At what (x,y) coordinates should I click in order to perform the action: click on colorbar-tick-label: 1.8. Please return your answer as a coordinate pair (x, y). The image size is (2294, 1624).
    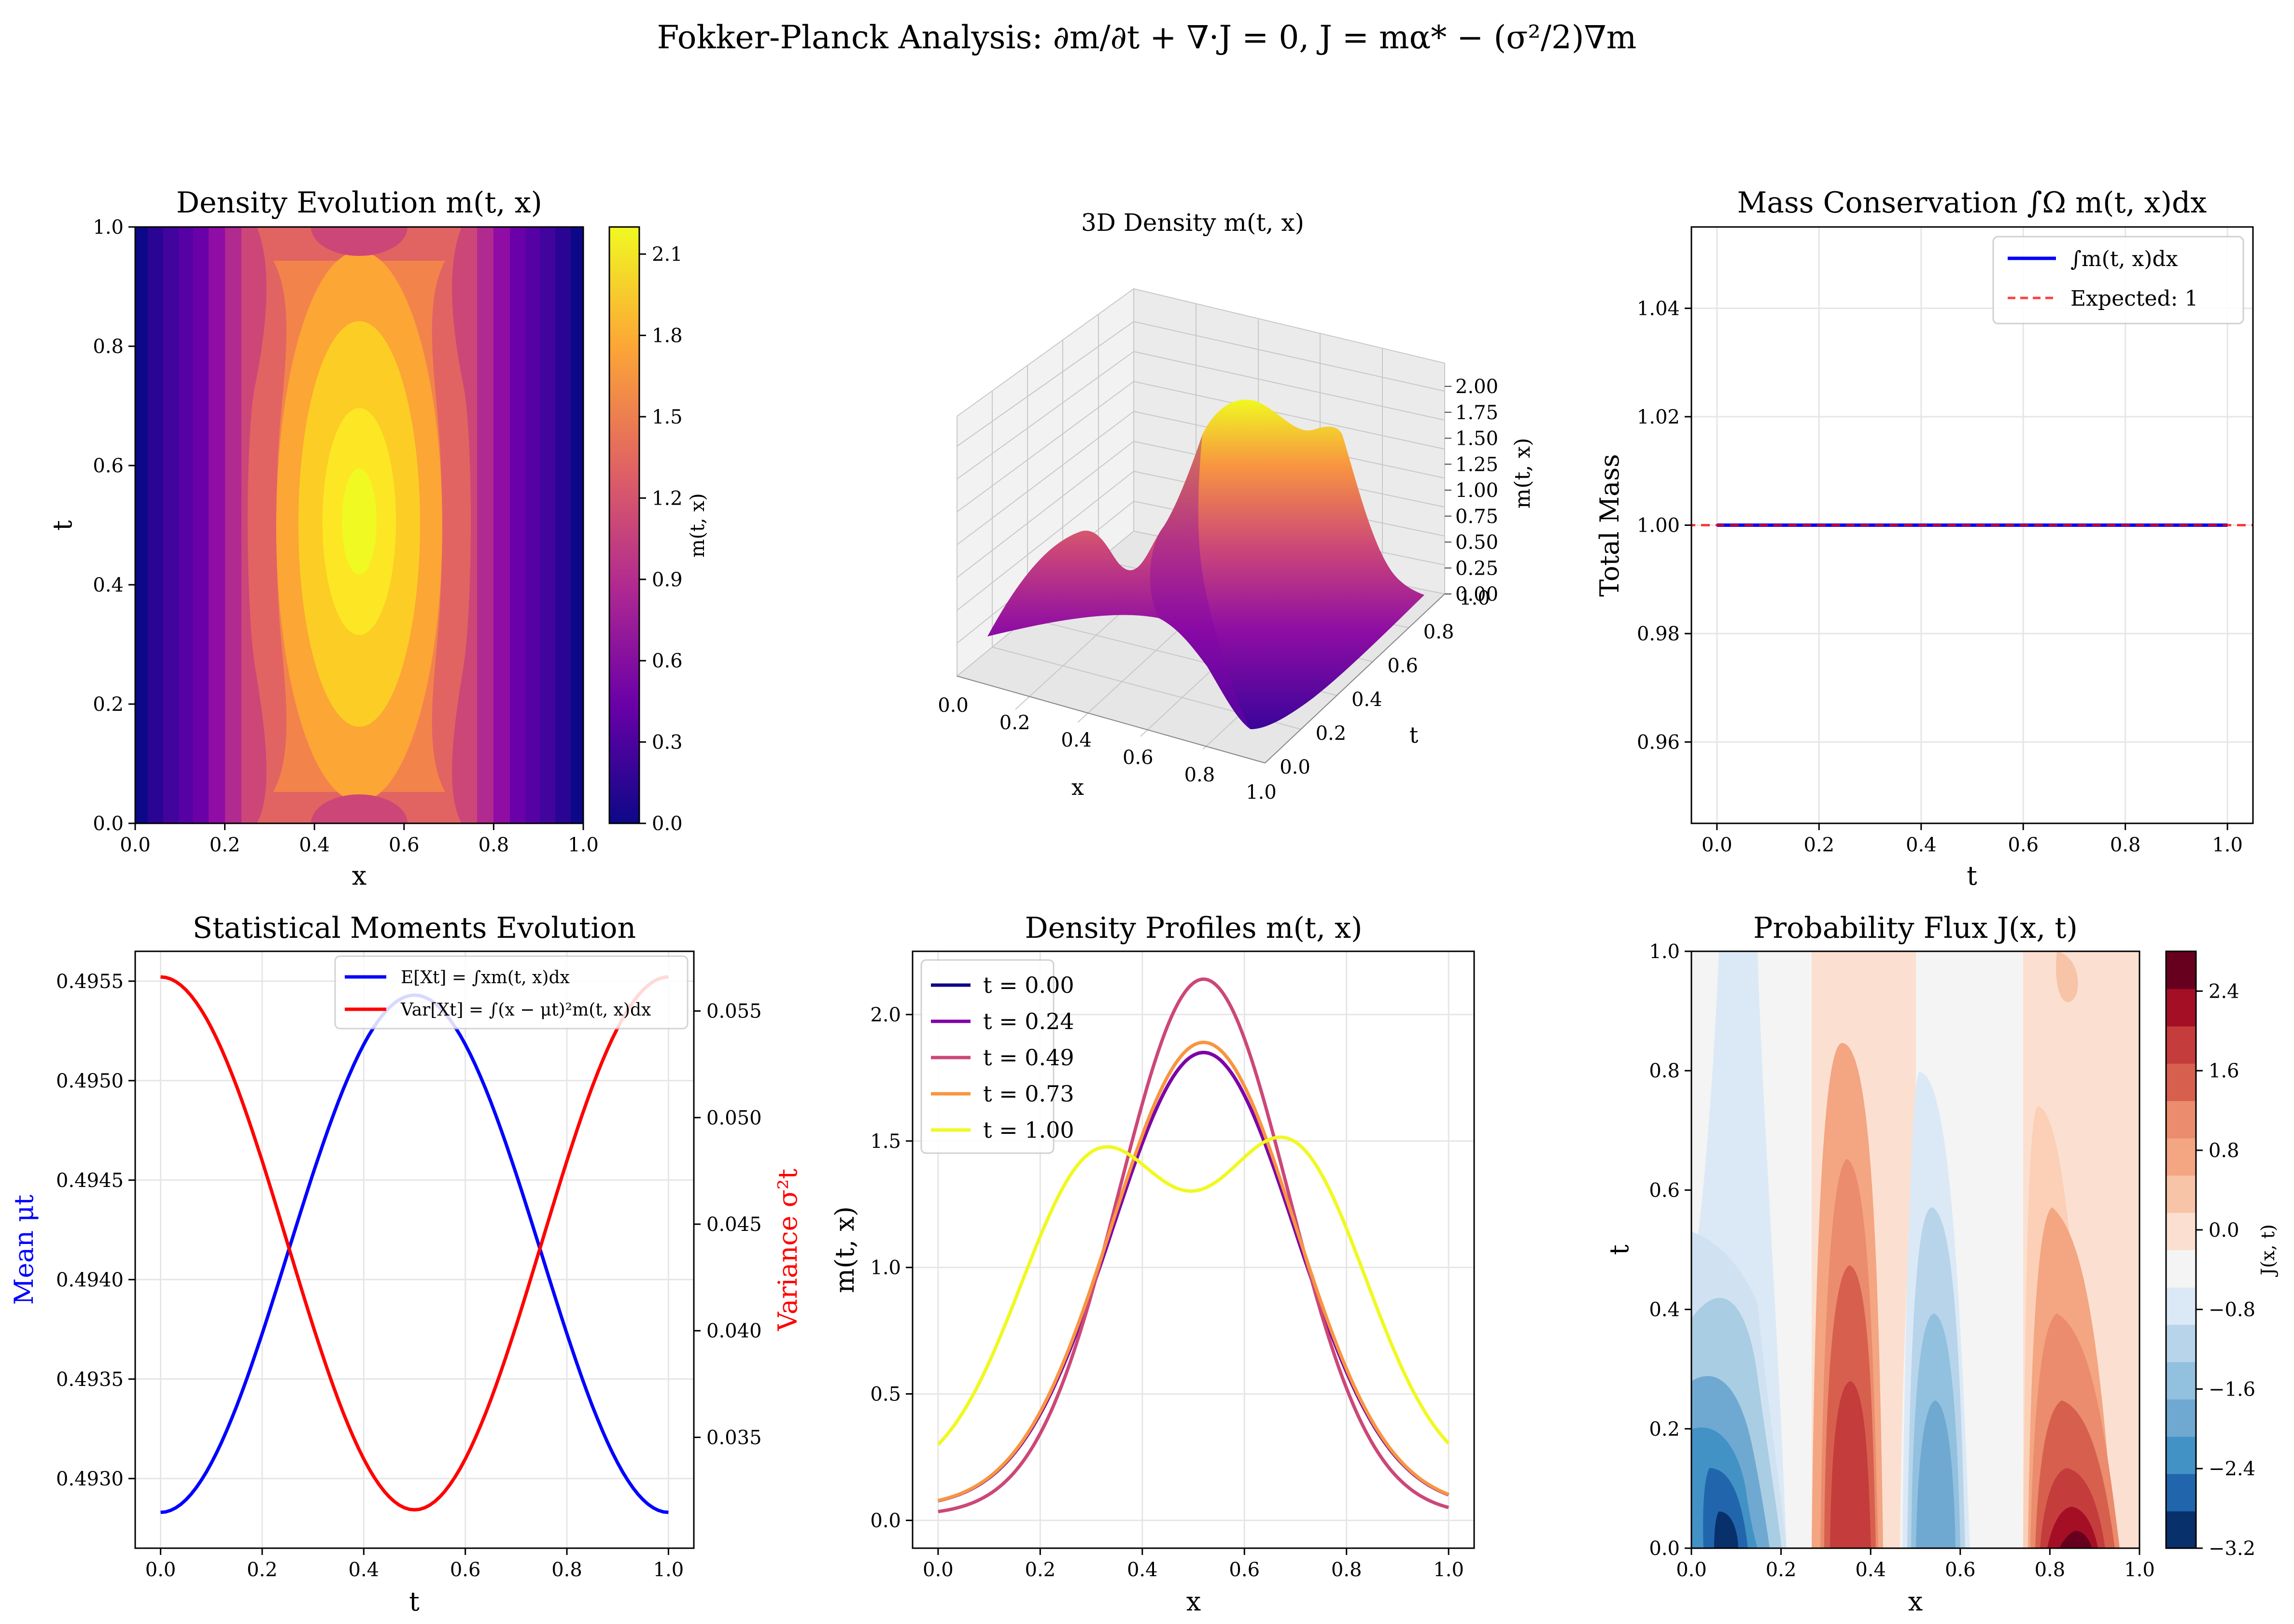
    Looking at the image, I should click on (668, 336).